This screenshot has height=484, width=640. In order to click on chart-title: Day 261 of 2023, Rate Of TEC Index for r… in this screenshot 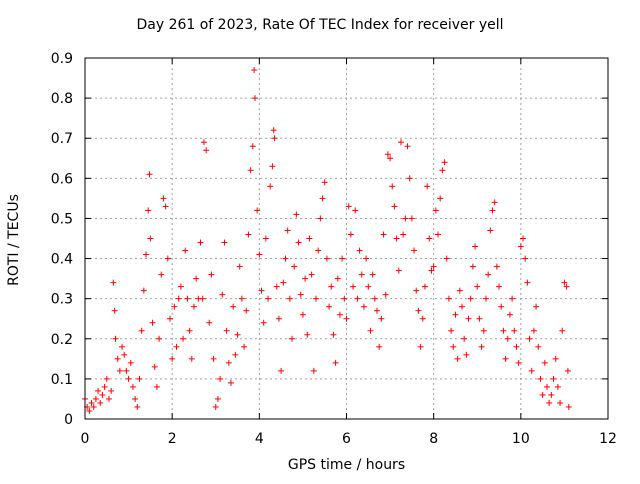, I will do `click(320, 25)`.